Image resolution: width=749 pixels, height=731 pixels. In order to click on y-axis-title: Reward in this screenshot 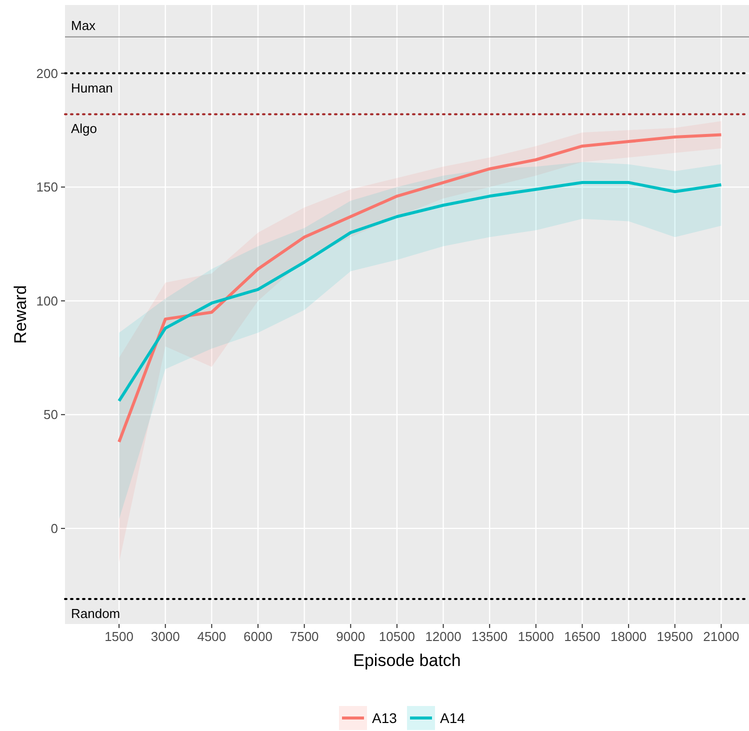, I will do `click(20, 314)`.